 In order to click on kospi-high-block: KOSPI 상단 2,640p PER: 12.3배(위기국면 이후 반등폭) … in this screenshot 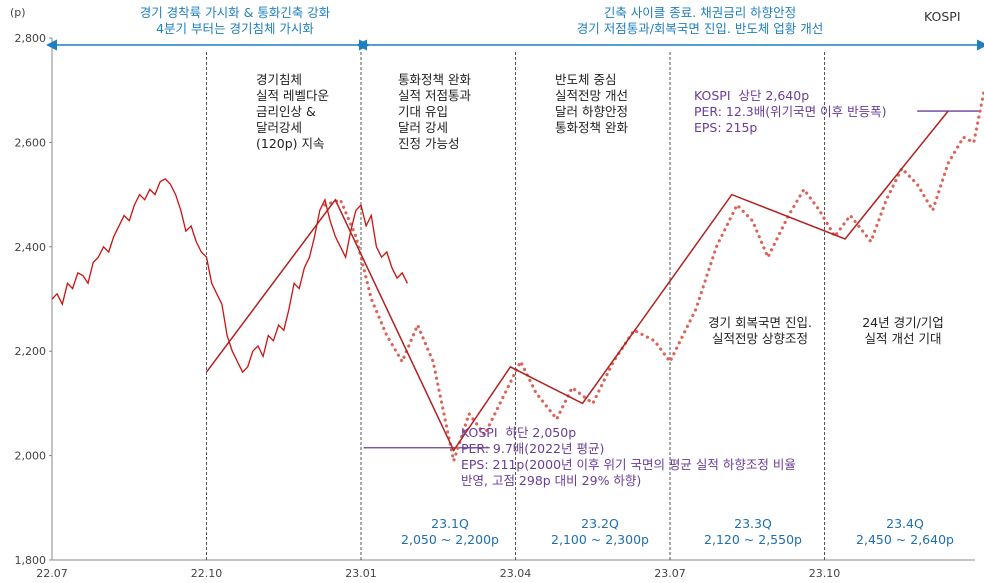, I will do `click(790, 111)`.